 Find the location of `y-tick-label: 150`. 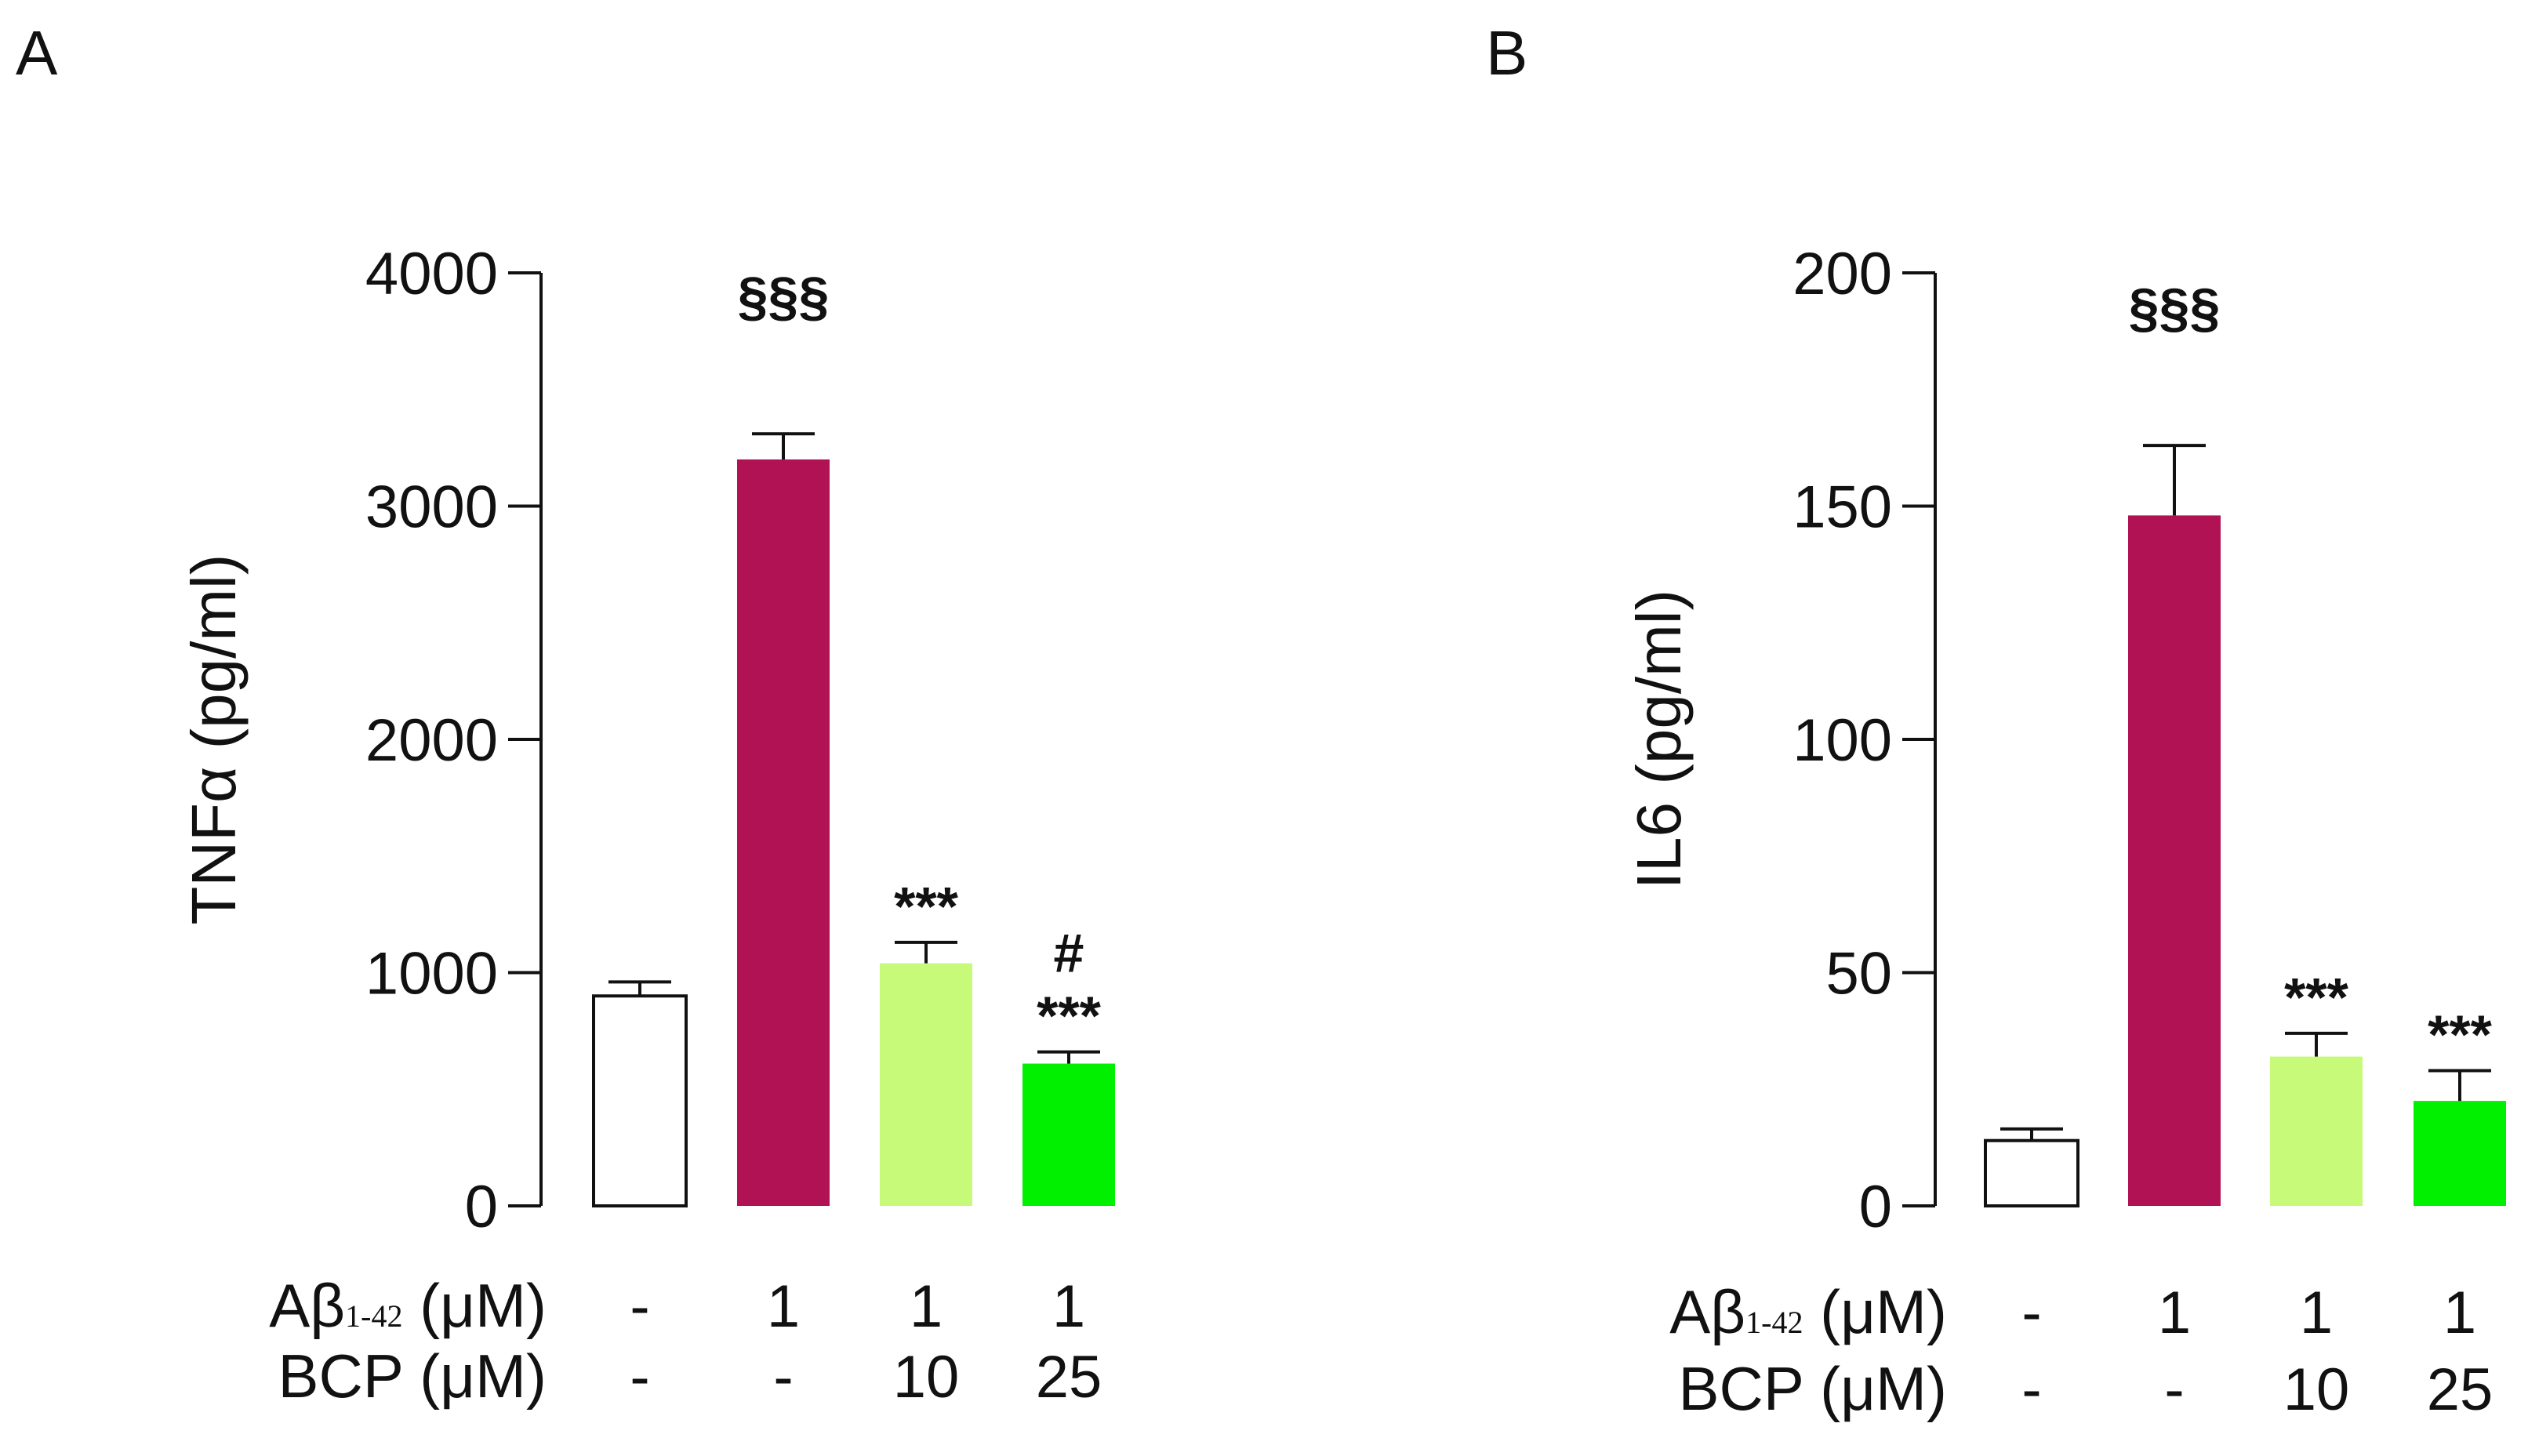

y-tick-label: 150 is located at coordinates (1842, 507).